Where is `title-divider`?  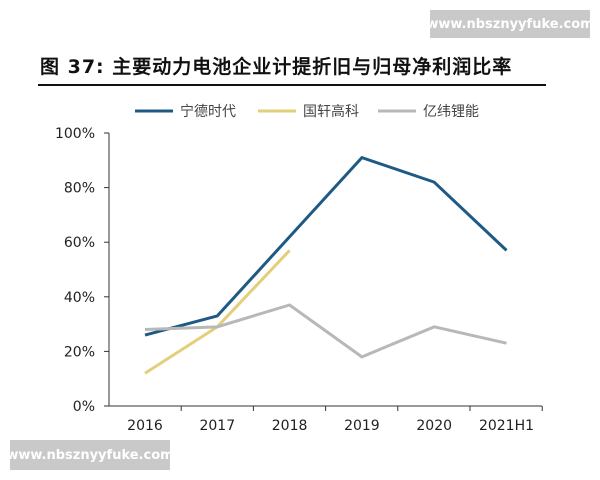 title-divider is located at coordinates (292, 85).